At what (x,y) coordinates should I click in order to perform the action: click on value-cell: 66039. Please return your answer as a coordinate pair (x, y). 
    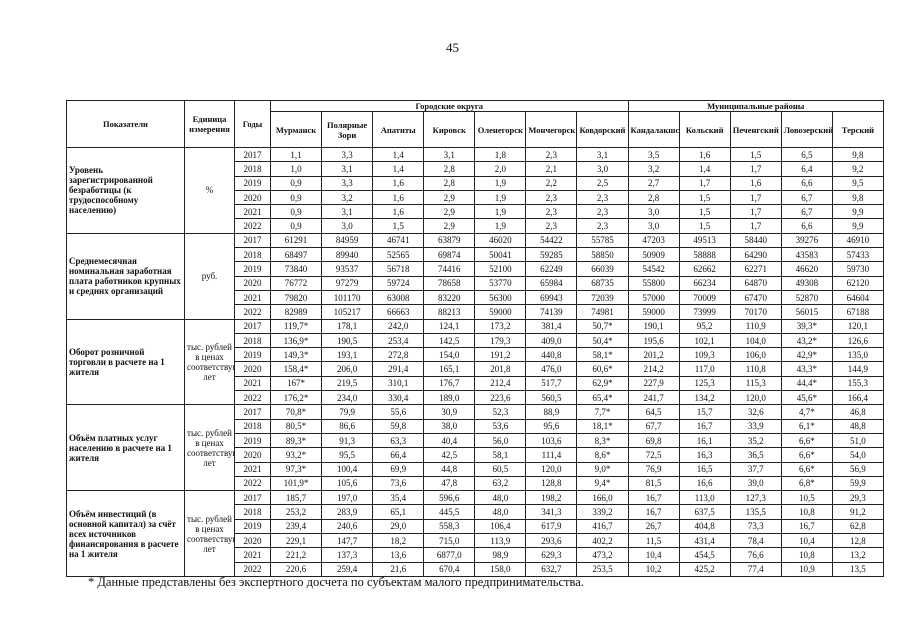
    Looking at the image, I should click on (602, 269).